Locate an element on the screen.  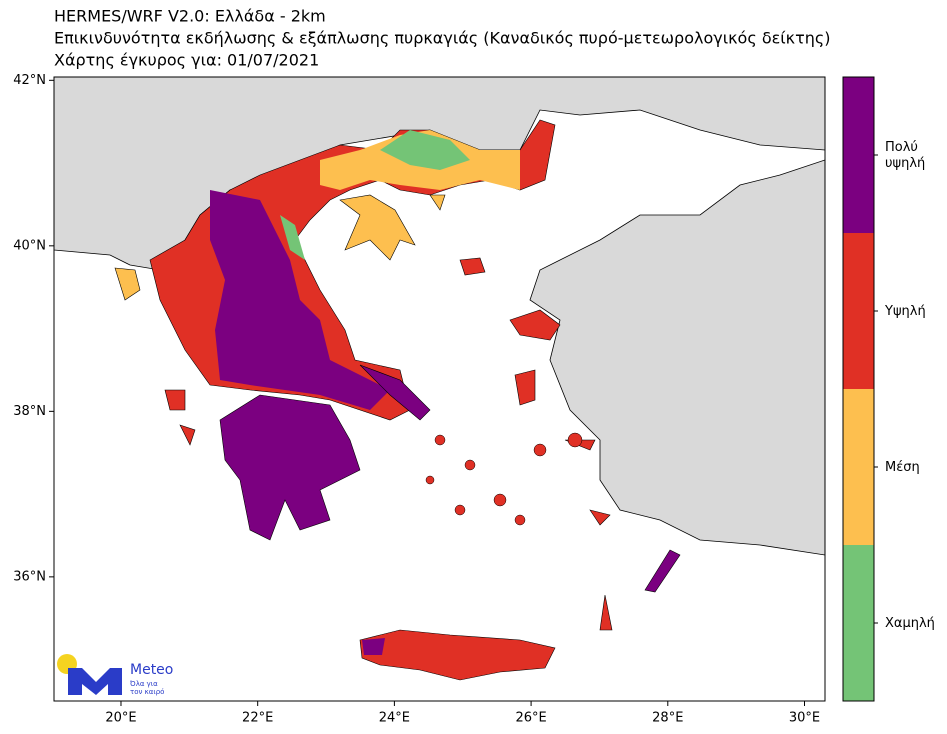
rhodes is located at coordinates (662, 571).